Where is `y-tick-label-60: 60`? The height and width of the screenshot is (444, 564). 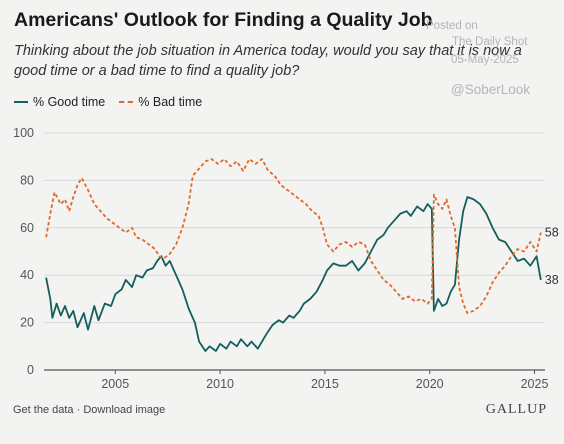
y-tick-label-60: 60 is located at coordinates (27, 228).